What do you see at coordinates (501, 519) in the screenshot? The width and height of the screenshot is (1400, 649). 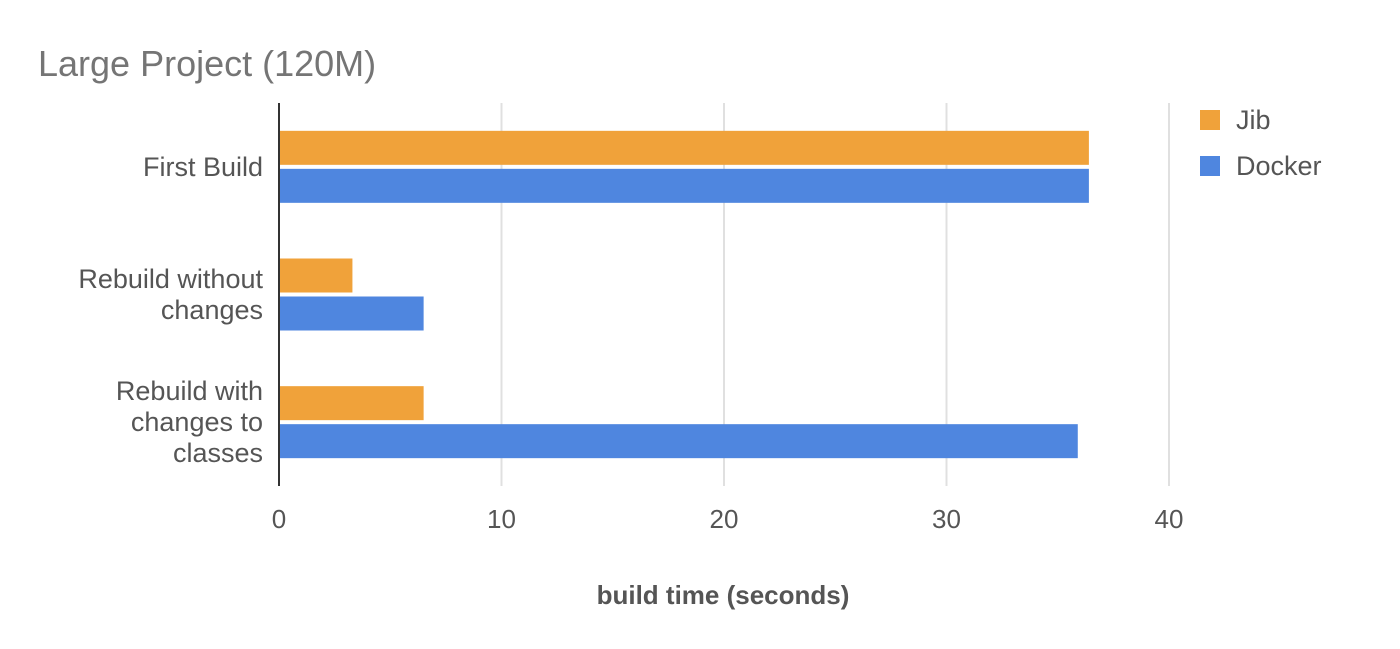 I see `x-tick-label: 10` at bounding box center [501, 519].